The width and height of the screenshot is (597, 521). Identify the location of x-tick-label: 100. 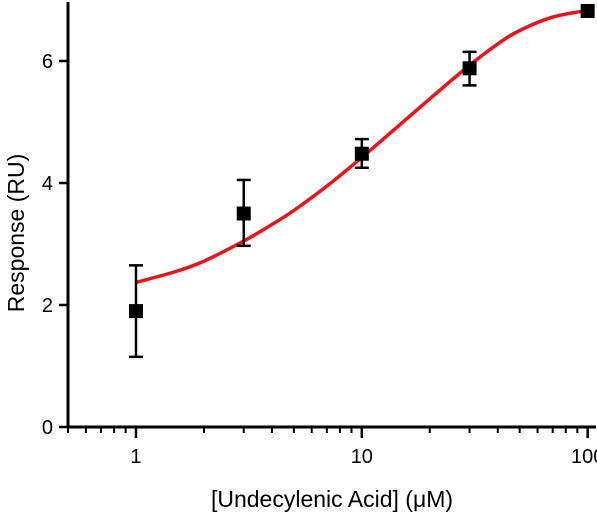
(584, 457).